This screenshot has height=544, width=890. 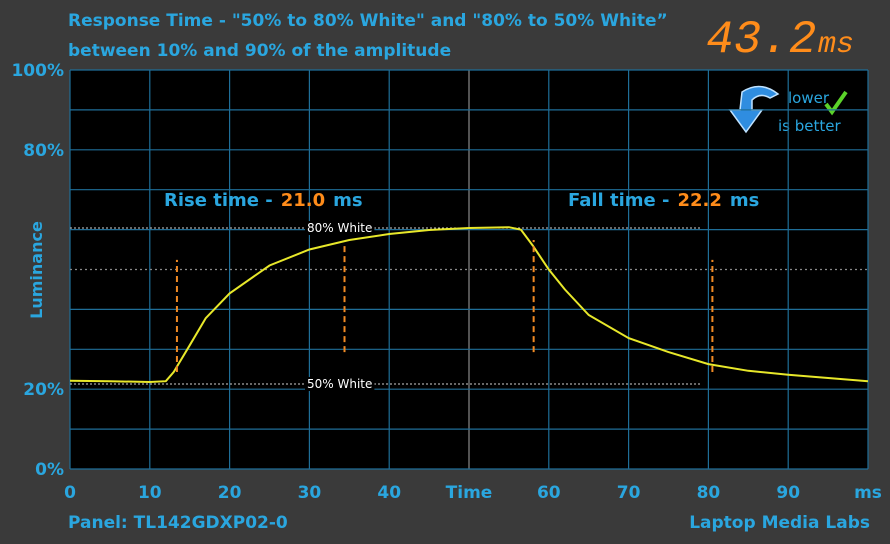 What do you see at coordinates (43, 390) in the screenshot?
I see `y-tick-label: 20%` at bounding box center [43, 390].